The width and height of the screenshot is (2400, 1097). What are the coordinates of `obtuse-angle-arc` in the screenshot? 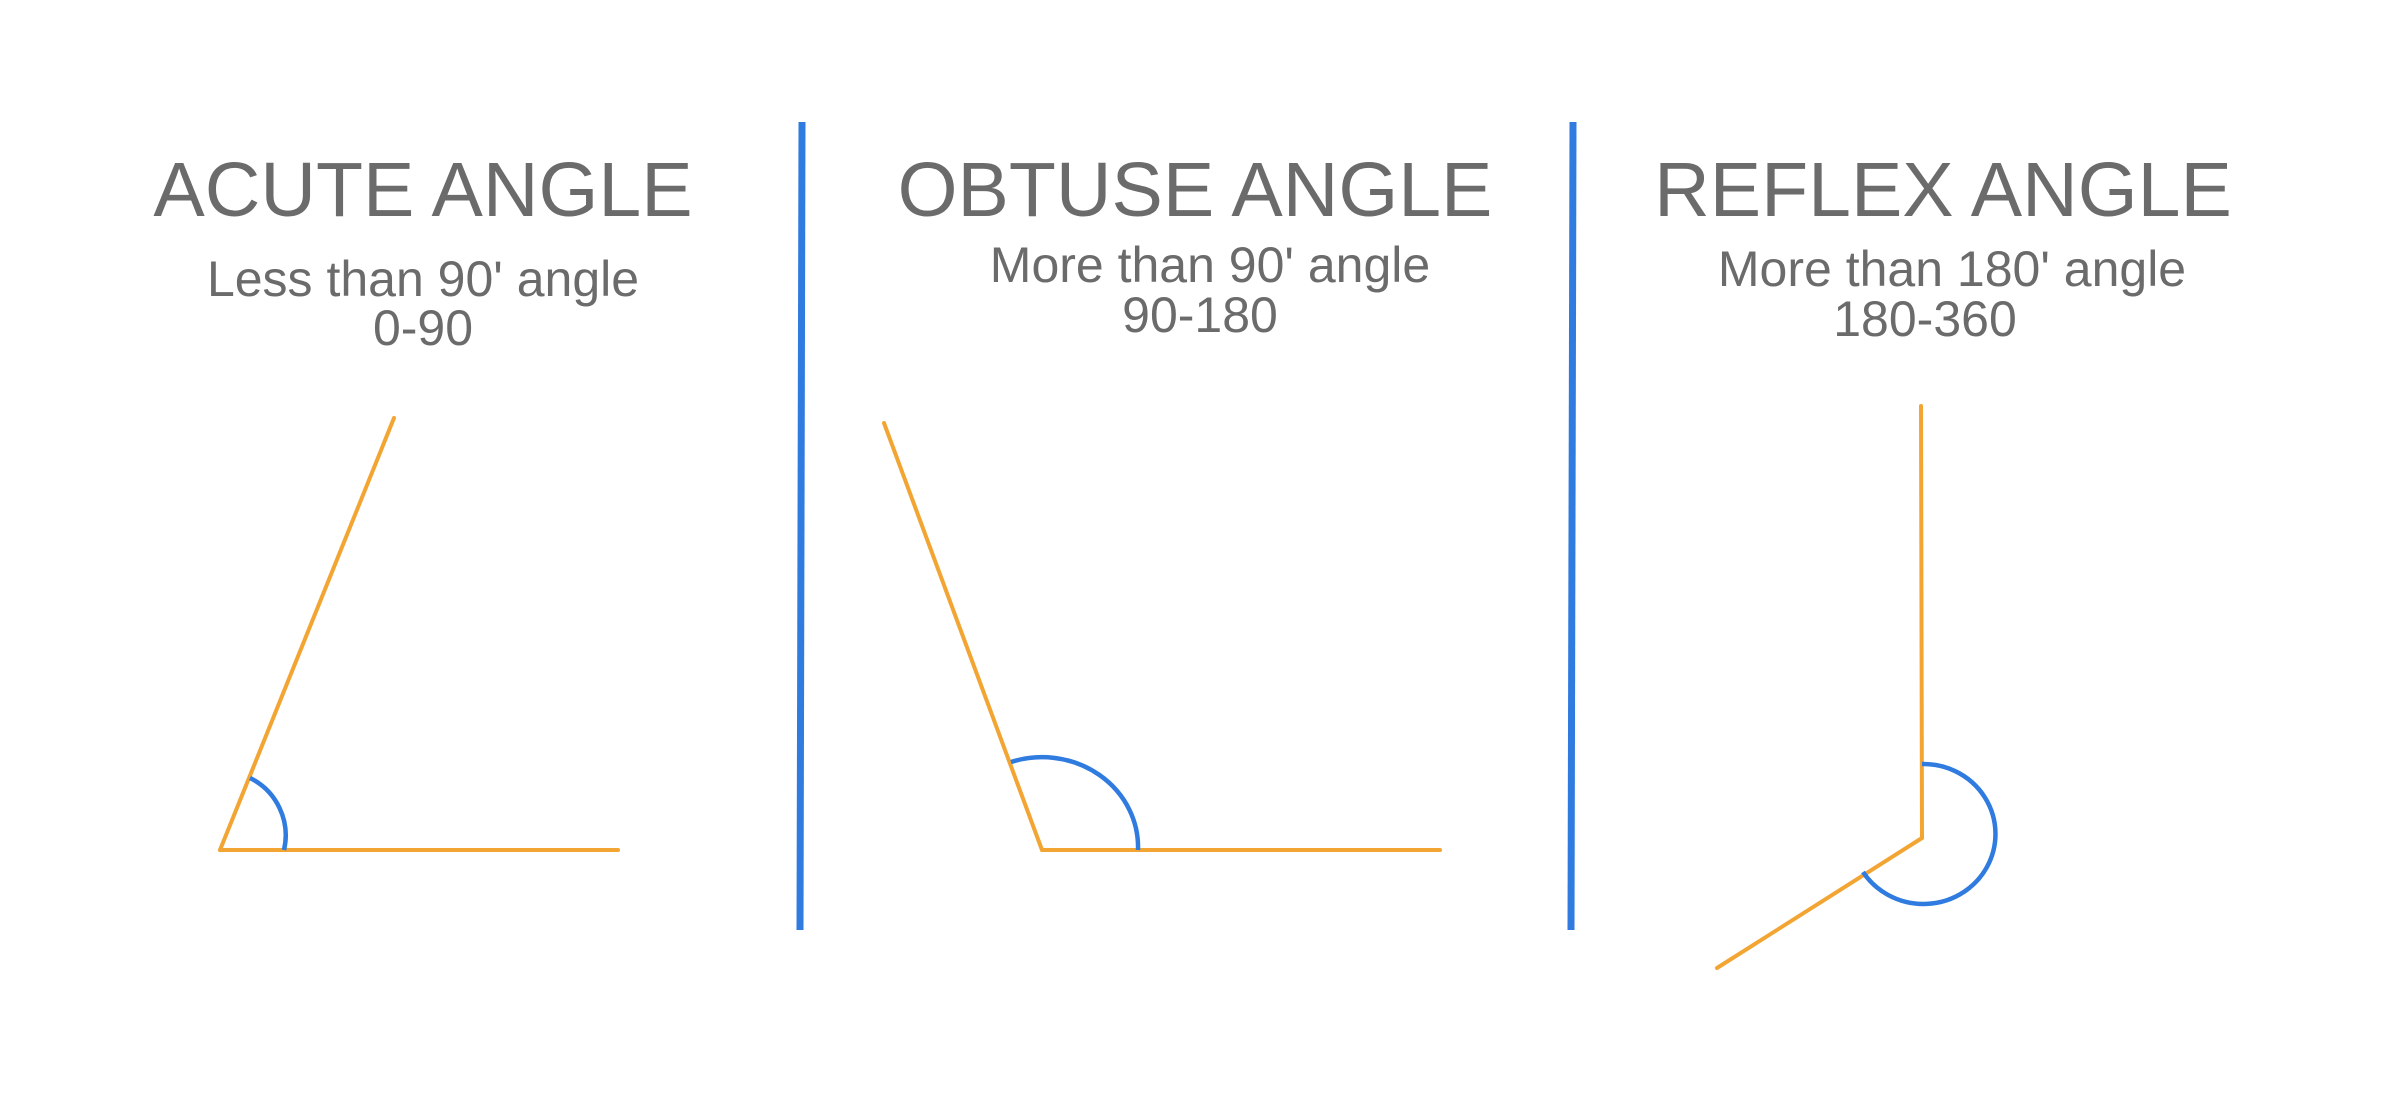 It's located at (1075, 802).